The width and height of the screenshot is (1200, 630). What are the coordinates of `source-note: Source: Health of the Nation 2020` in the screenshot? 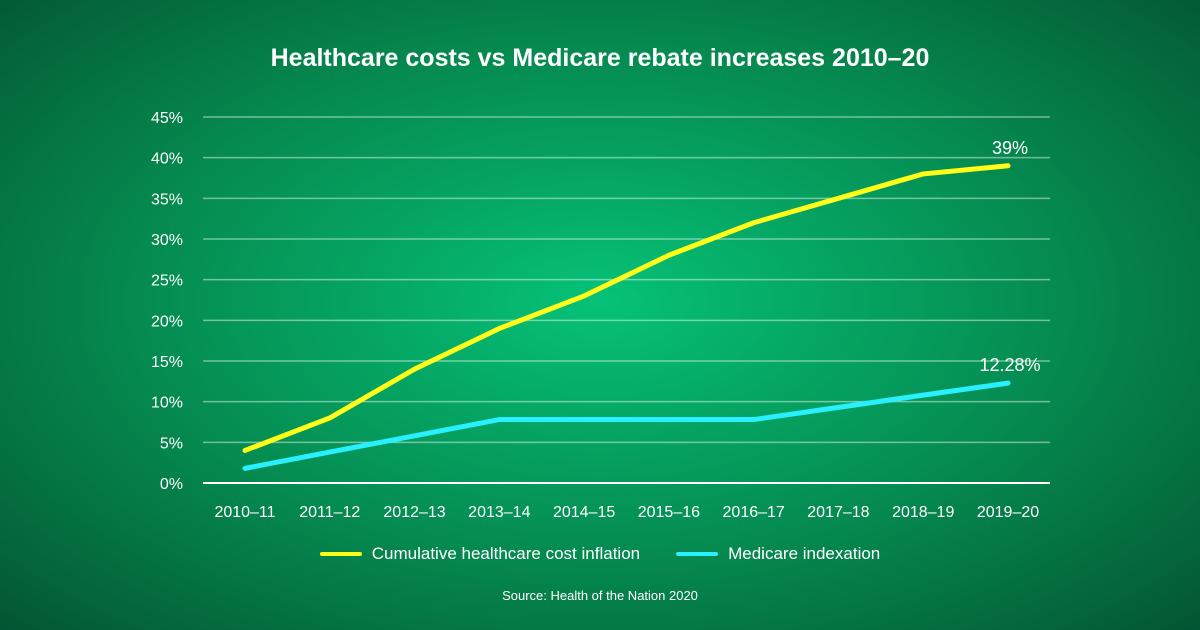 It's located at (600, 595).